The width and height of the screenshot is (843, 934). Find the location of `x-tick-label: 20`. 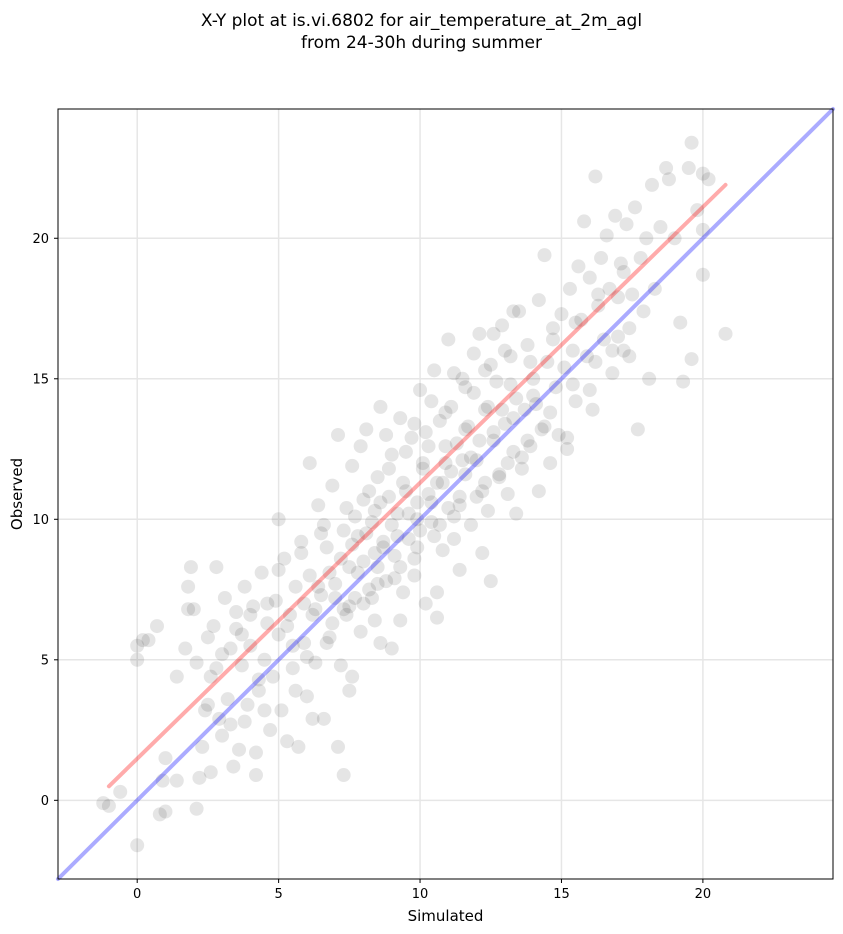

x-tick-label: 20 is located at coordinates (703, 894).